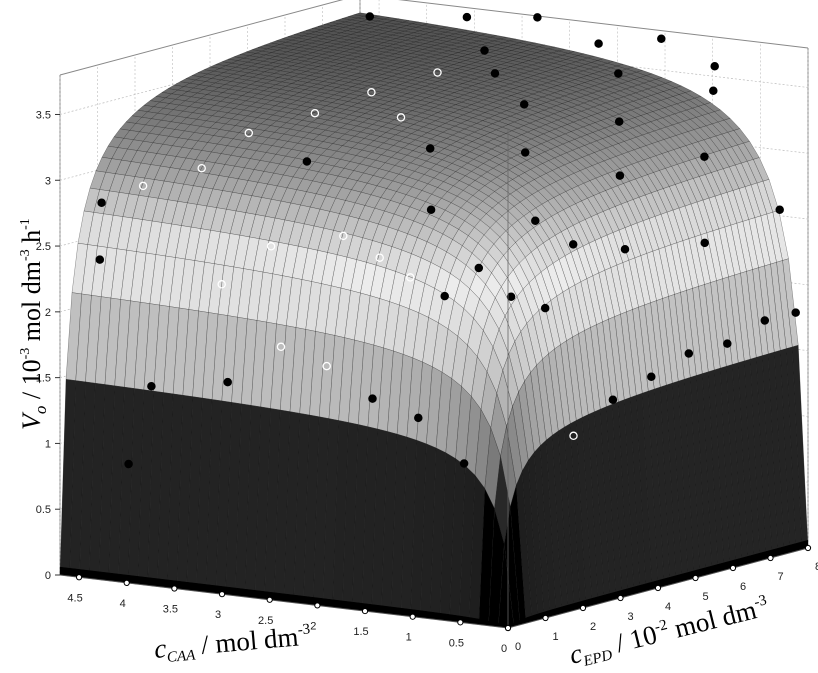 The image size is (818, 673). What do you see at coordinates (246, 640) in the screenshot?
I see `x-axis-title-rest: / mol dm` at bounding box center [246, 640].